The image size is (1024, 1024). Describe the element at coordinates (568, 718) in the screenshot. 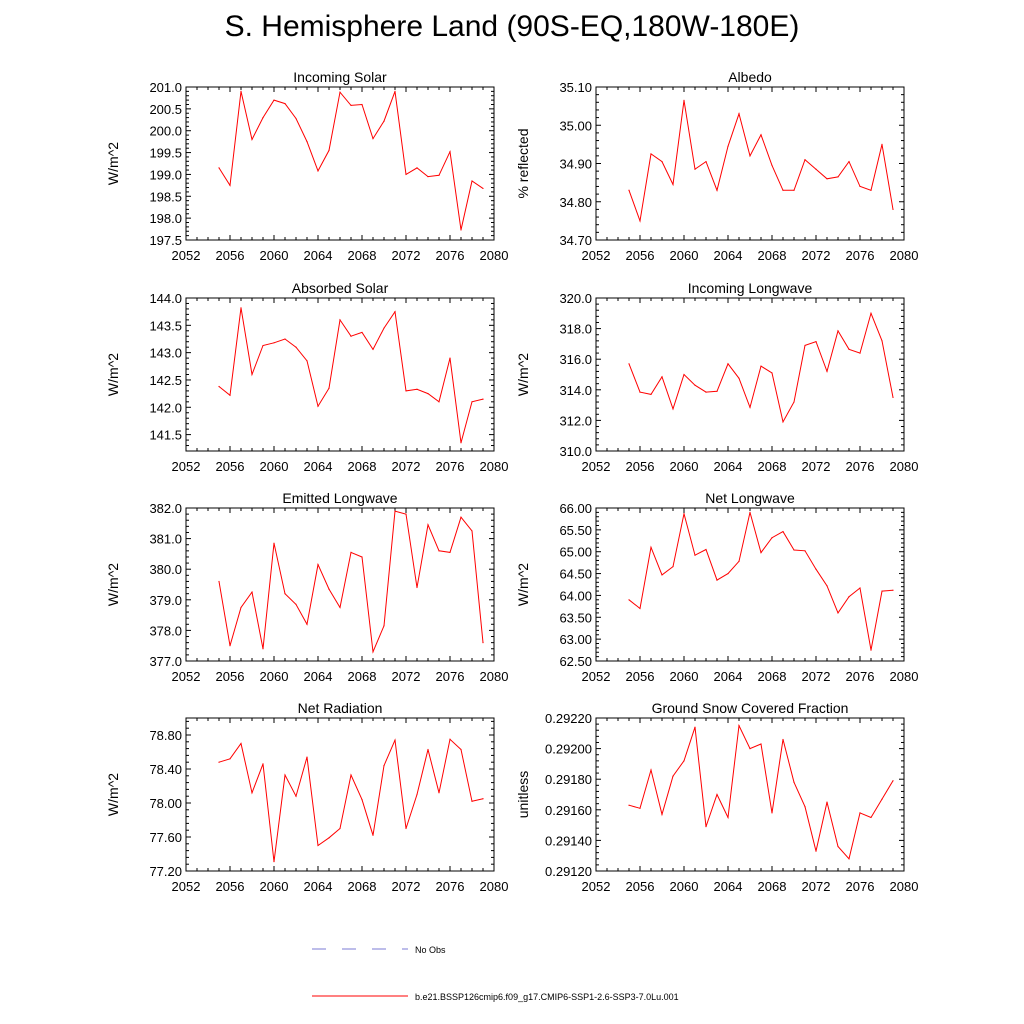

I see `y-tick-label: 0.29220` at that location.